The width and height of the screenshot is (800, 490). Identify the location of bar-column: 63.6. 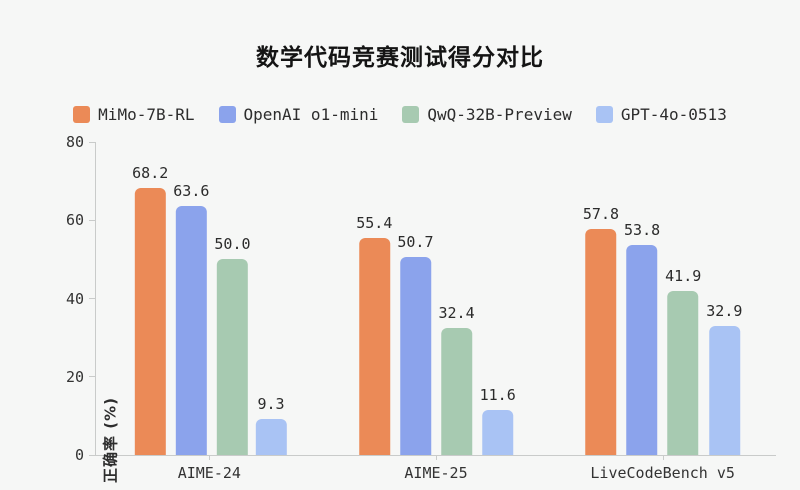
(191, 318).